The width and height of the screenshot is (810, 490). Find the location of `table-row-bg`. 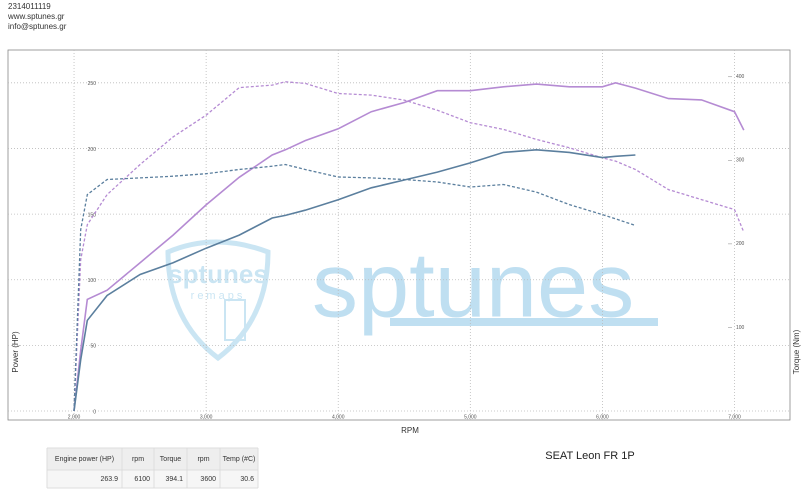

table-row-bg is located at coordinates (152, 479).